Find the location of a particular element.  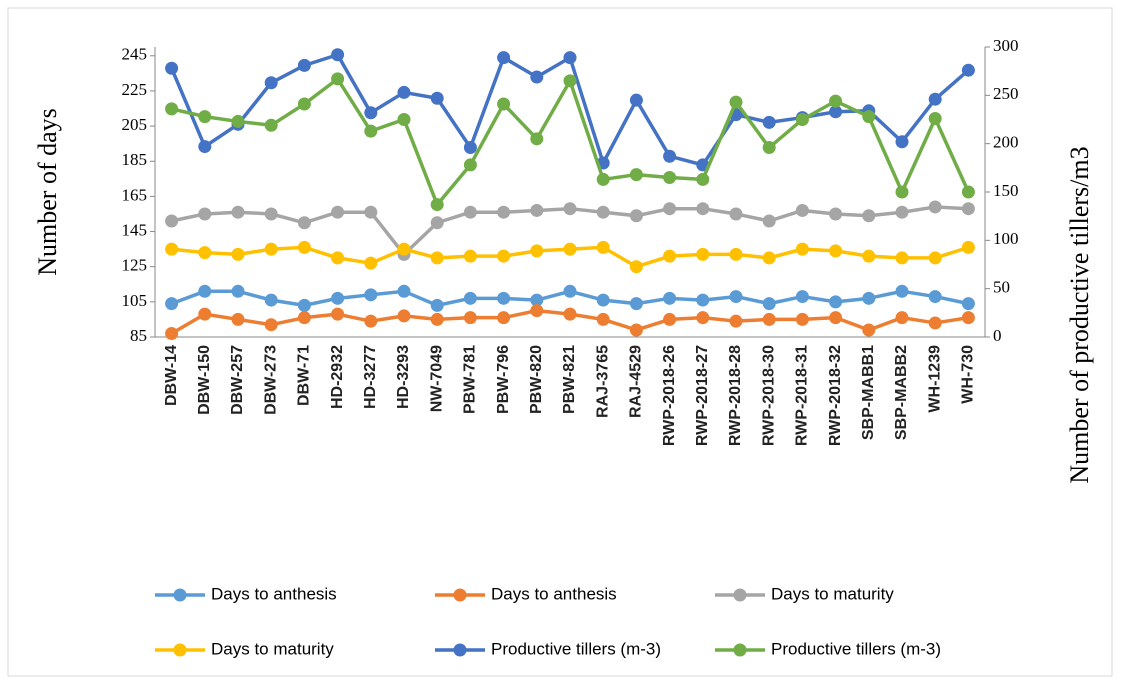

x-tick-label: PBW-821 is located at coordinates (569, 379).